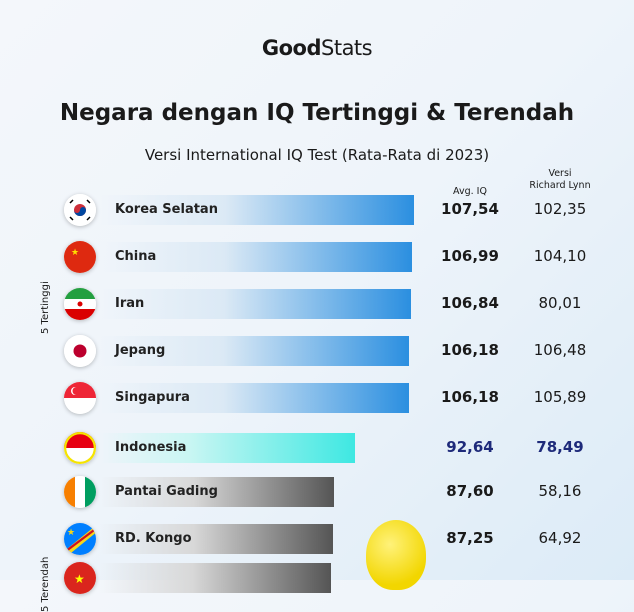 The image size is (634, 612). What do you see at coordinates (80, 257) in the screenshot?
I see `flag-cn-icon: ★` at bounding box center [80, 257].